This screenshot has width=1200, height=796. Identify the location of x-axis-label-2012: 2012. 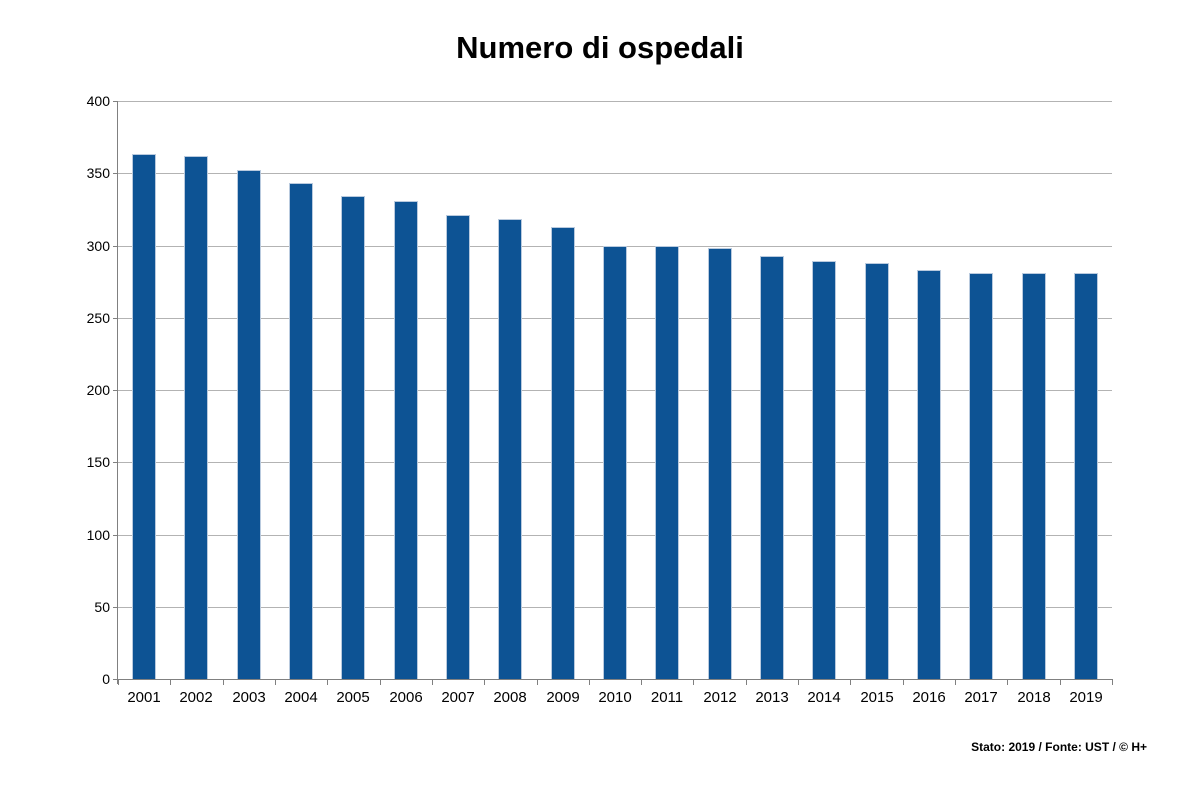
(720, 697).